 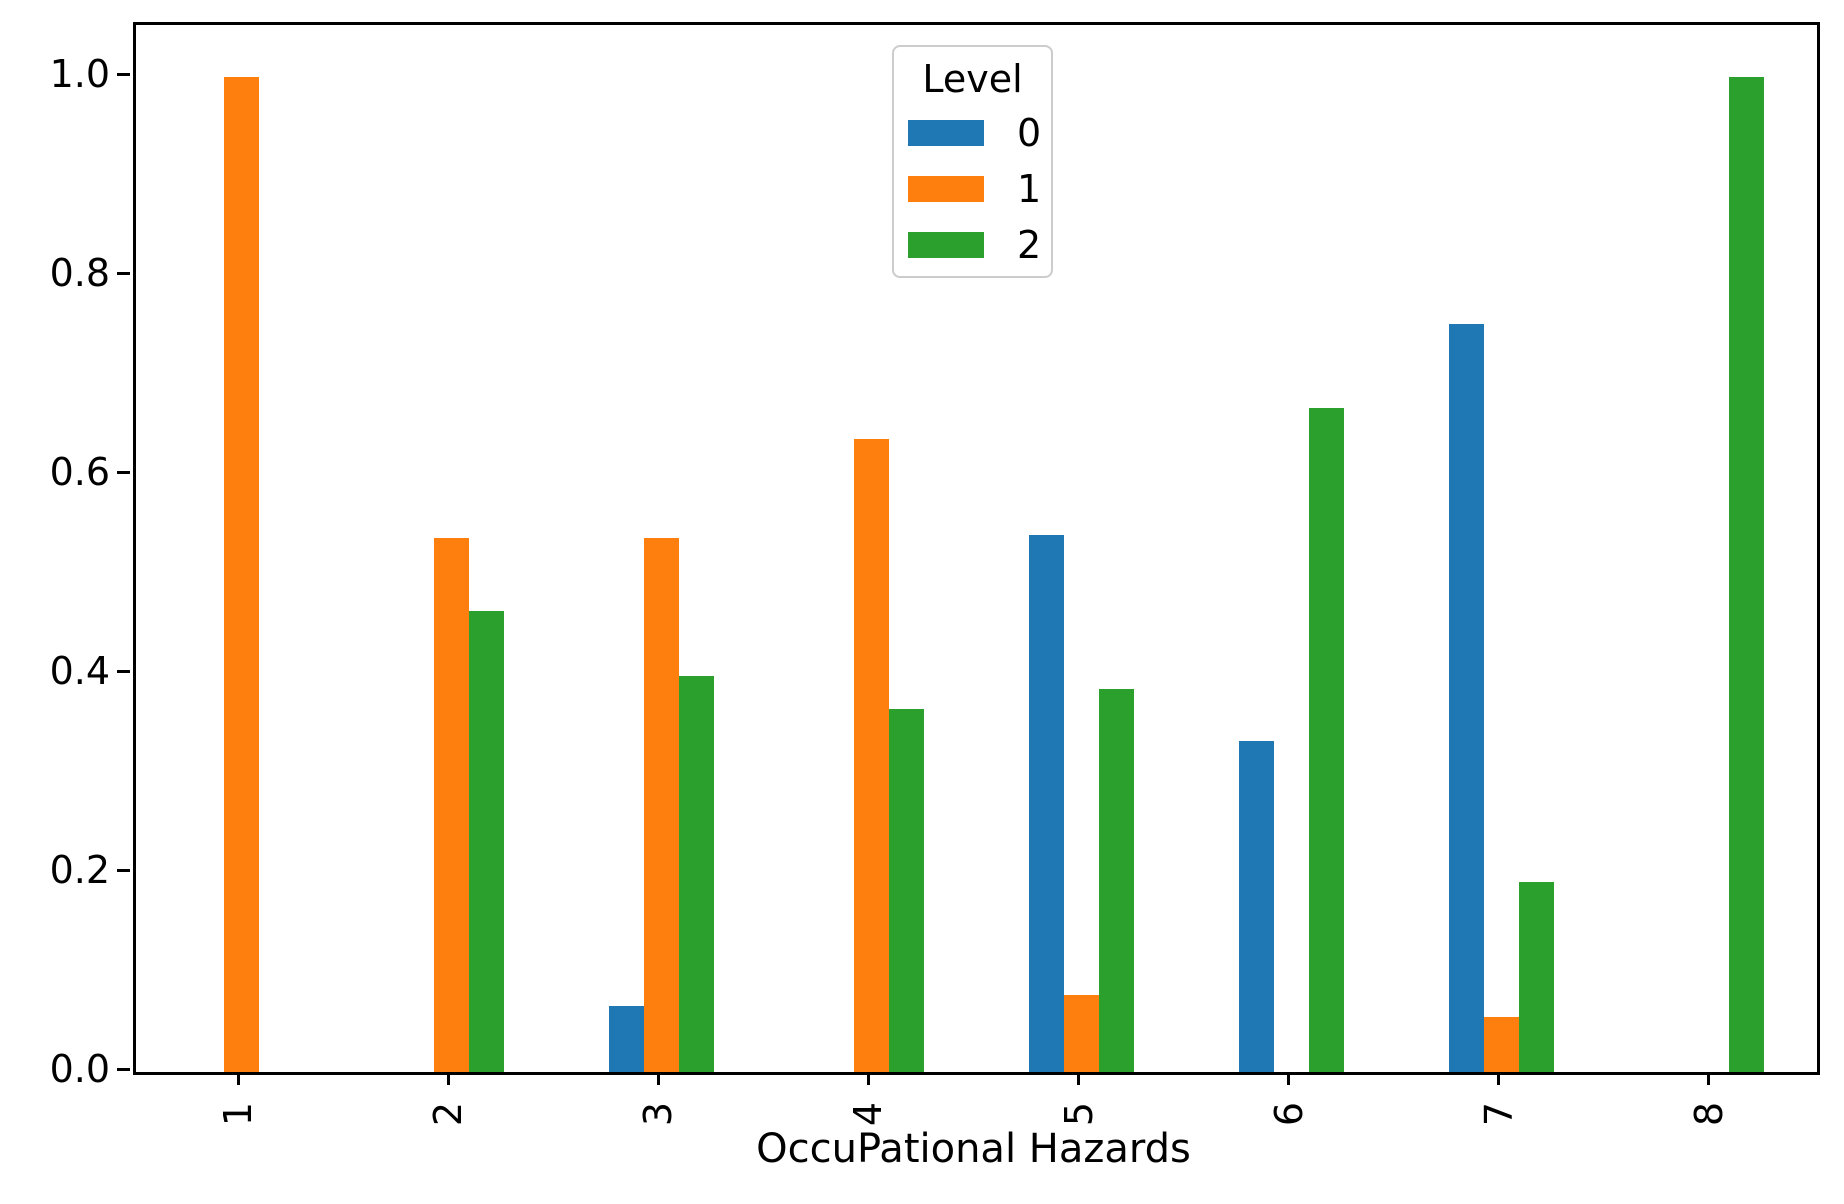 I want to click on legend-entry-0: 0, so click(x=975, y=133).